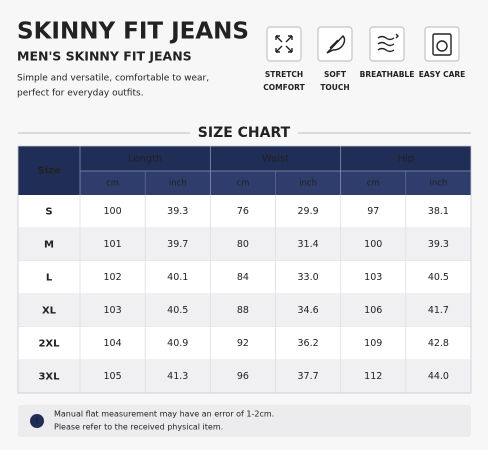 This screenshot has height=450, width=488. What do you see at coordinates (48, 171) in the screenshot?
I see `size-header: Size` at bounding box center [48, 171].